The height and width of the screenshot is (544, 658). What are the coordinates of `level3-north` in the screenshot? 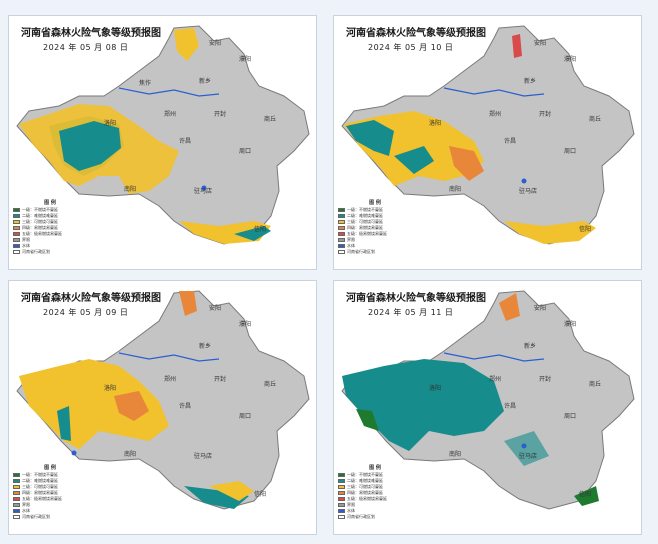 It's located at (186, 44).